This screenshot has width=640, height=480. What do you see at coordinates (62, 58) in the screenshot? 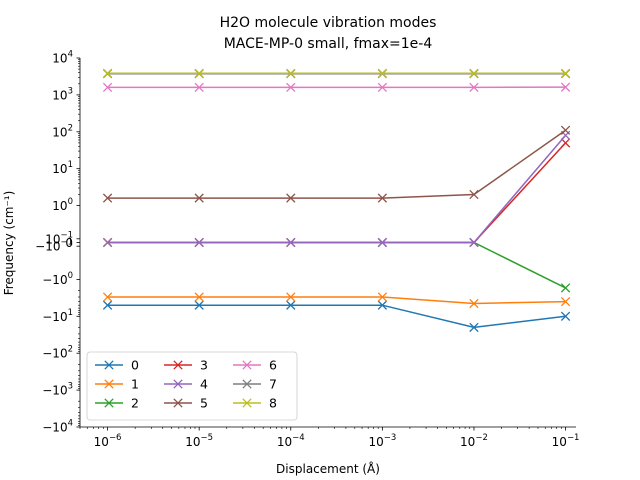
I see `y-tick-label: 10⁴` at bounding box center [62, 58].